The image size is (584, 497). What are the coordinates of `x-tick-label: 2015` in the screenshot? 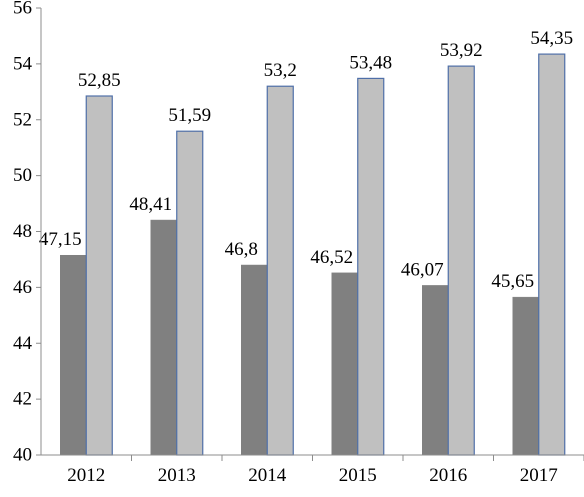 It's located at (358, 475).